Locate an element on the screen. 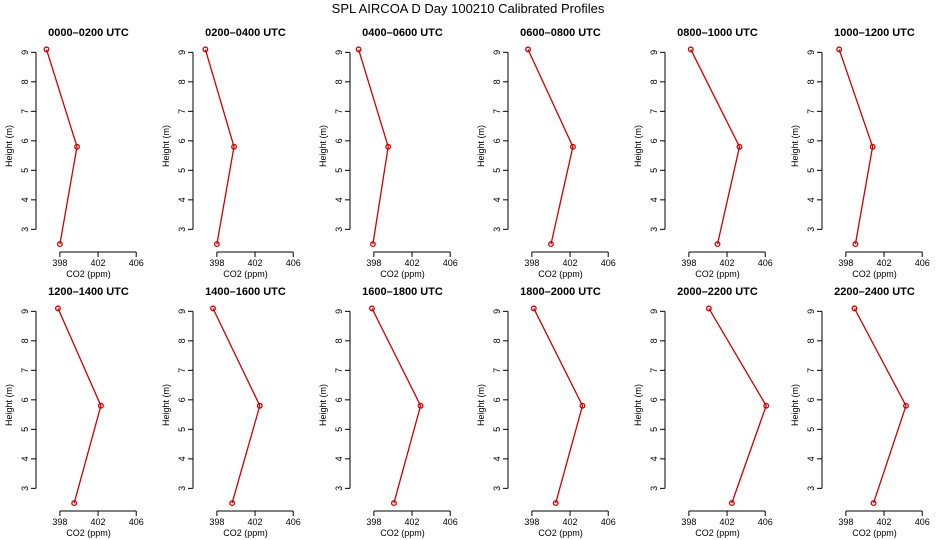 The height and width of the screenshot is (540, 936). panel-title: 1000–1200 UTC is located at coordinates (874, 33).